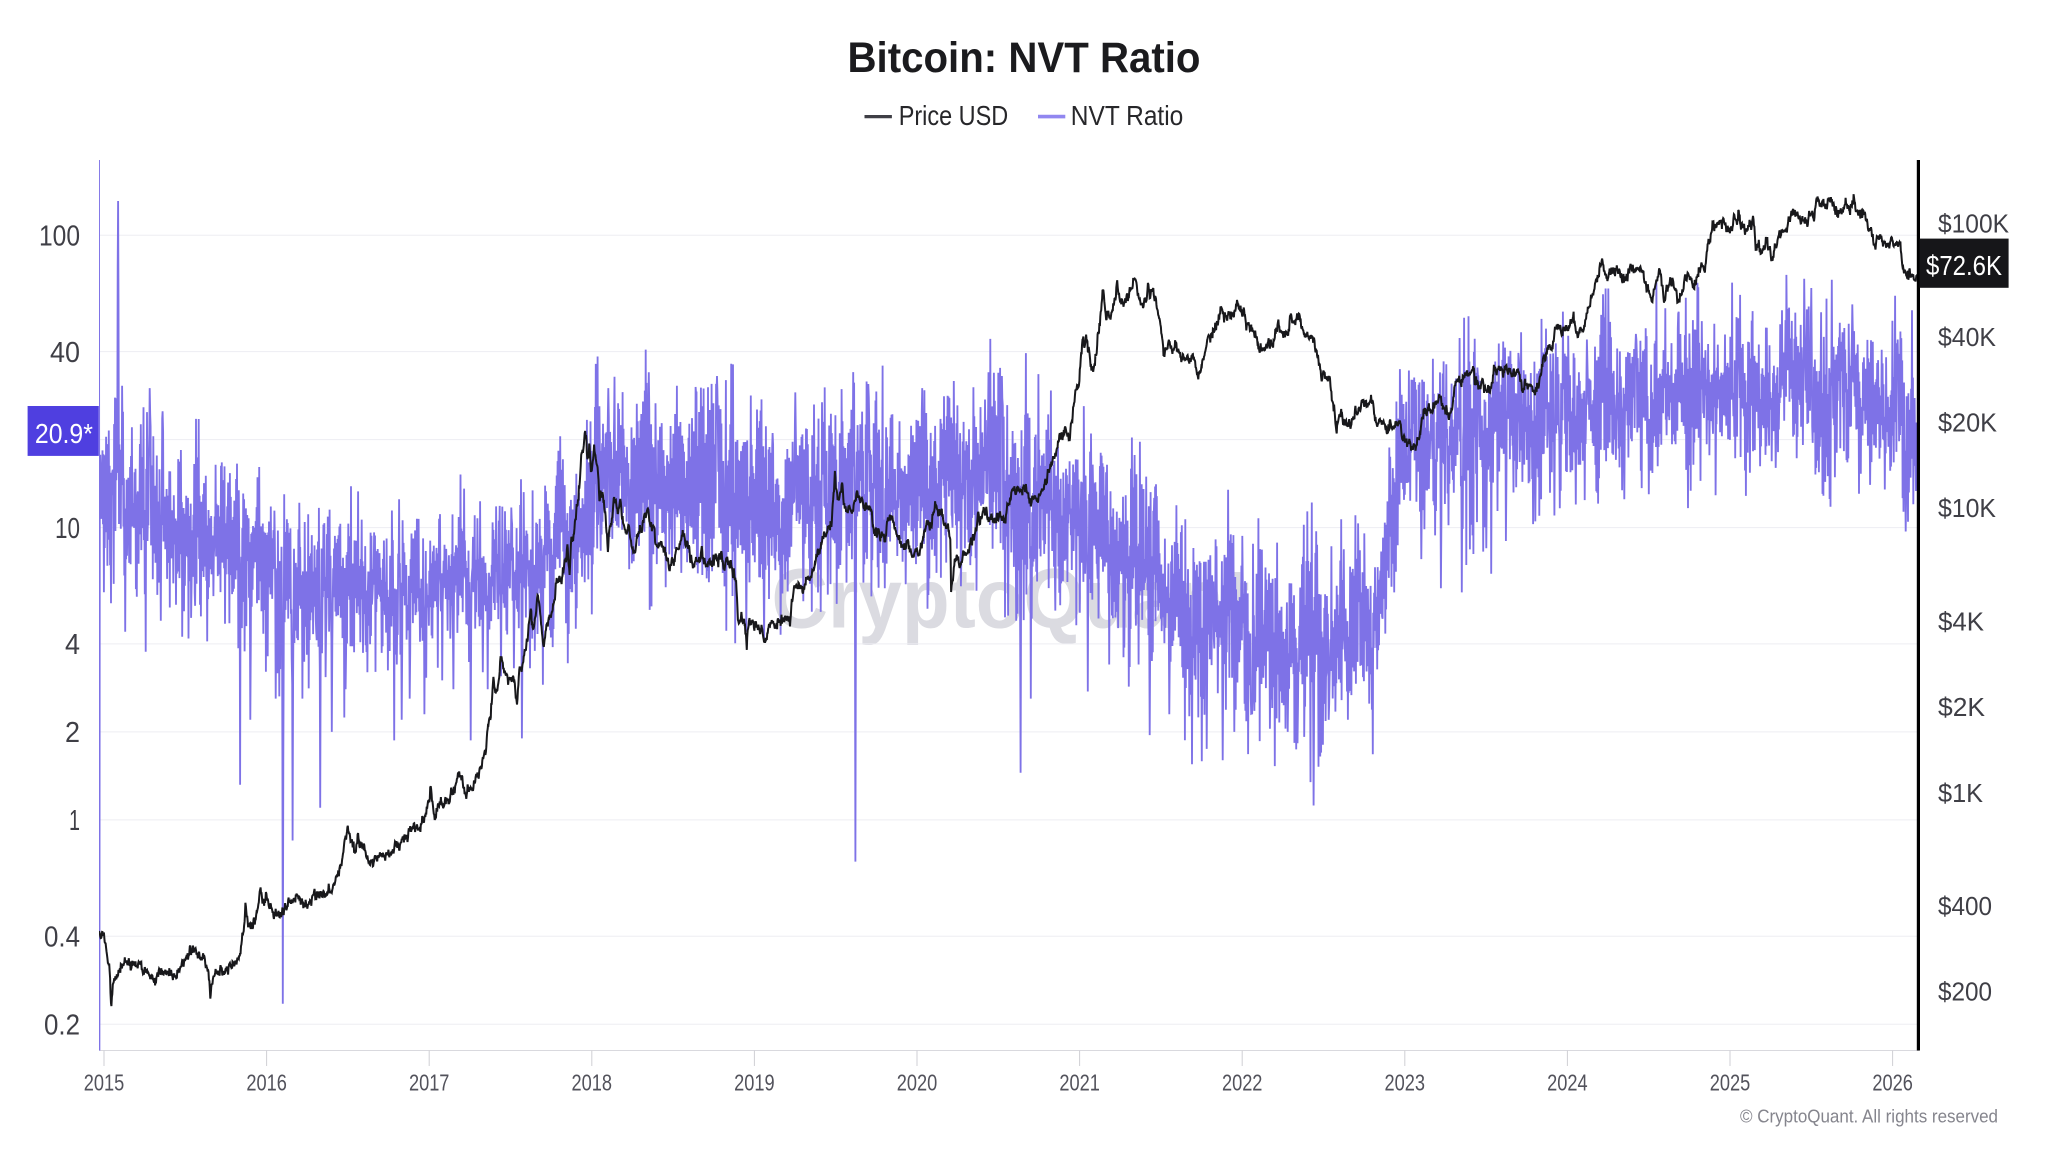  What do you see at coordinates (59, 237) in the screenshot?
I see `svg-text: 100` at bounding box center [59, 237].